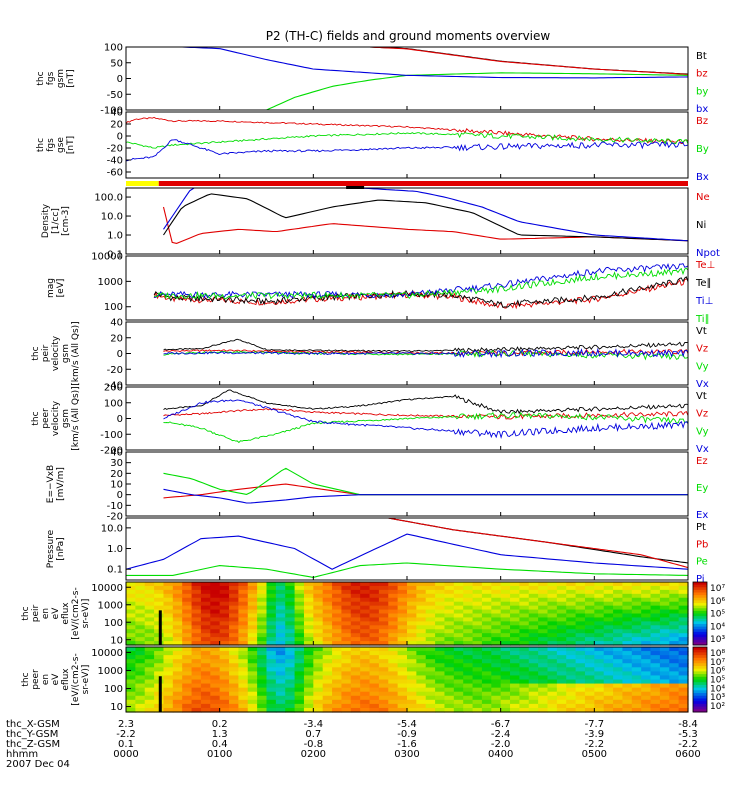 The height and width of the screenshot is (800, 750). What do you see at coordinates (38, 764) in the screenshot?
I see `date-label: 2007 Dec 04` at bounding box center [38, 764].